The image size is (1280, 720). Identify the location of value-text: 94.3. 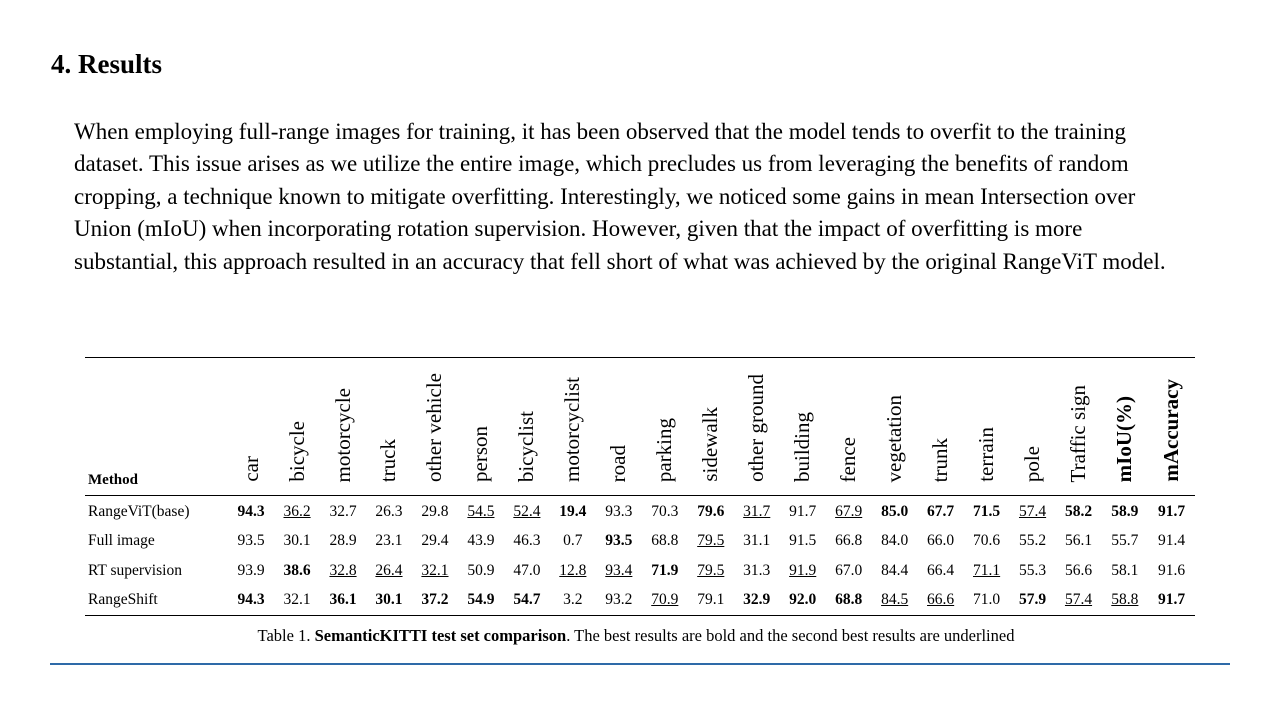
(251, 512).